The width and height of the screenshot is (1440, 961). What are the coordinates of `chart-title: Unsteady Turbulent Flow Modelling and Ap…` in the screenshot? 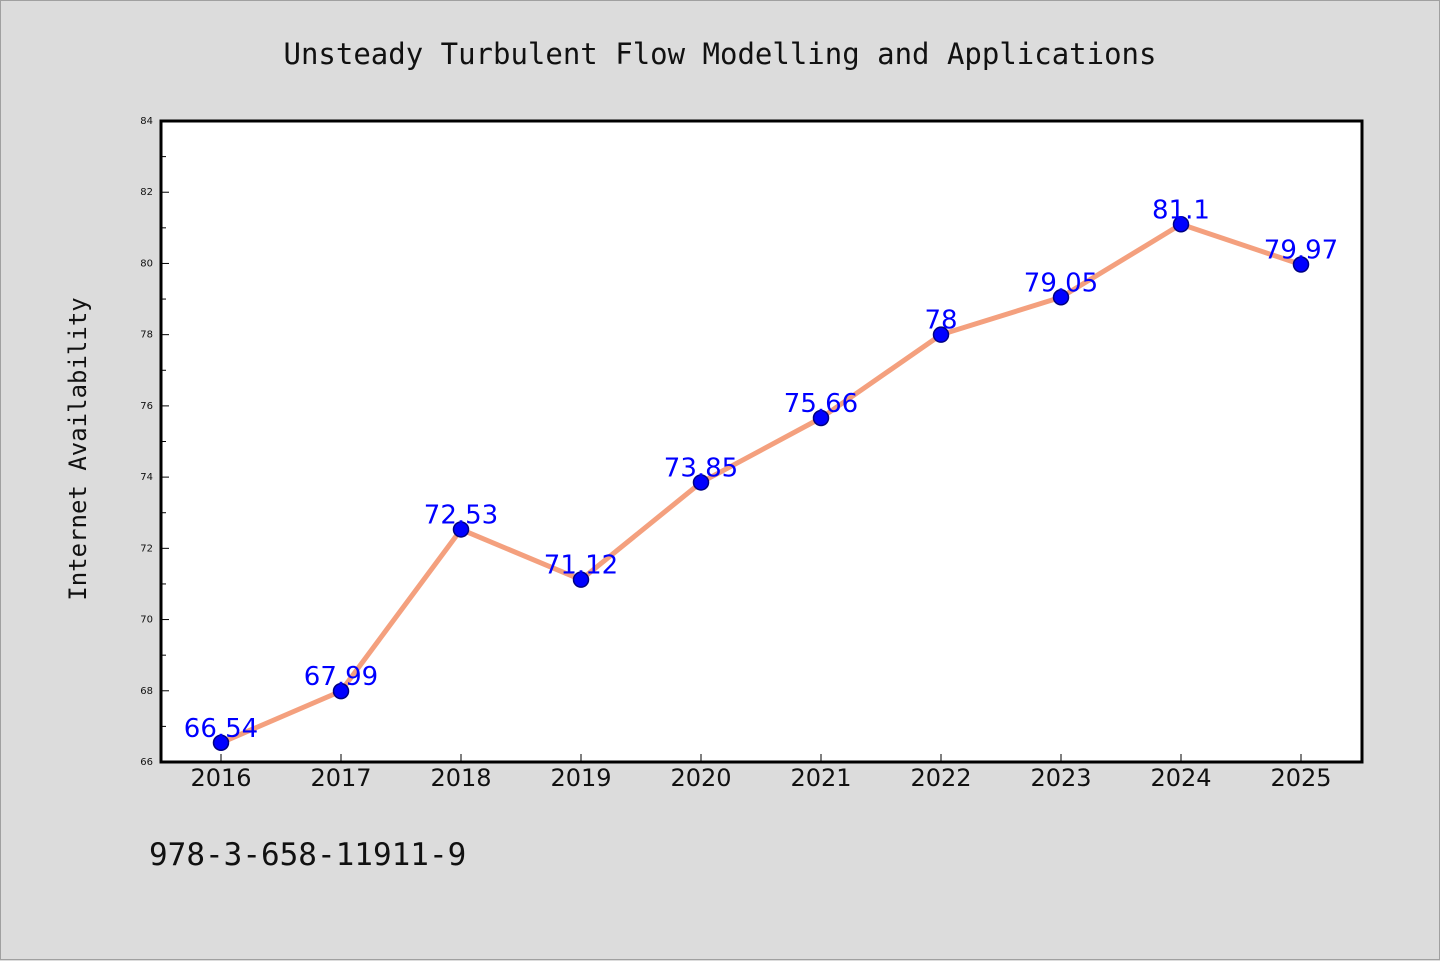 It's located at (720, 54).